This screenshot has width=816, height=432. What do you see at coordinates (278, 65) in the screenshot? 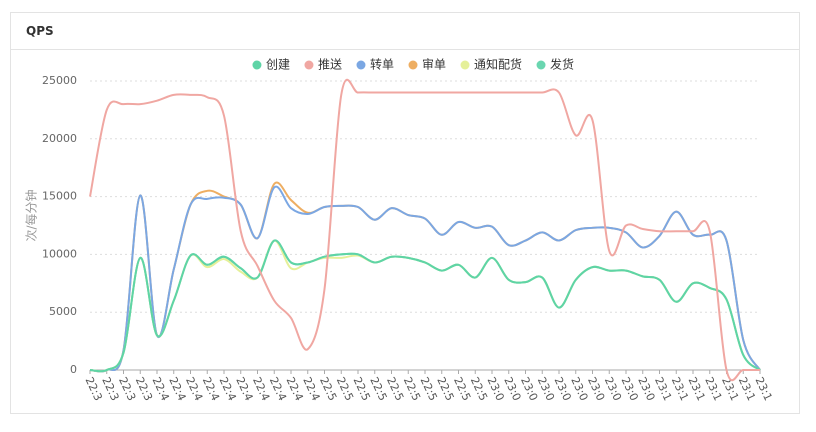
I see `legend-label: 创建` at bounding box center [278, 65].